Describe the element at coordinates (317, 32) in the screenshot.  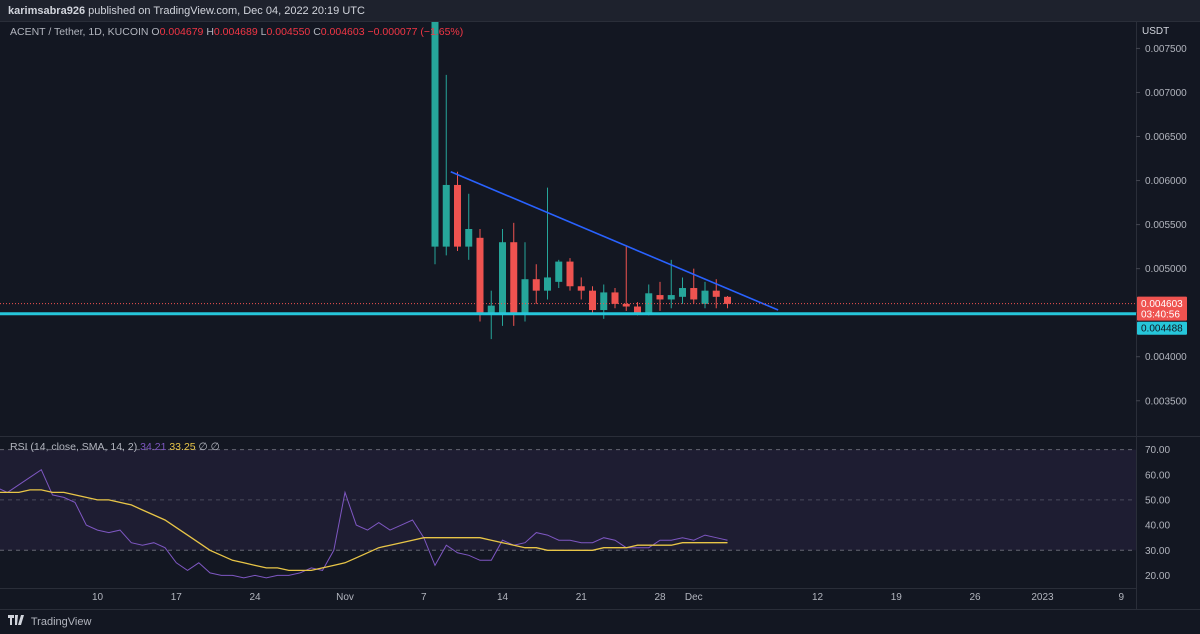
I see `close-label: C` at that location.